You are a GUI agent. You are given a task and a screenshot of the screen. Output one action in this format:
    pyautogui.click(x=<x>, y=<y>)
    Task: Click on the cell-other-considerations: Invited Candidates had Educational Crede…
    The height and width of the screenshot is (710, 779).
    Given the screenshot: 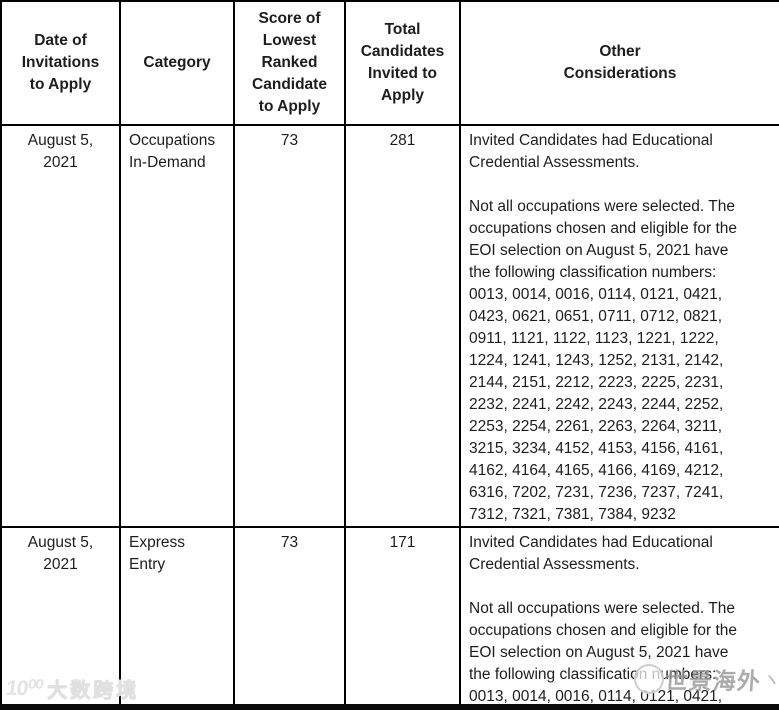 What is the action you would take?
    pyautogui.click(x=619, y=618)
    